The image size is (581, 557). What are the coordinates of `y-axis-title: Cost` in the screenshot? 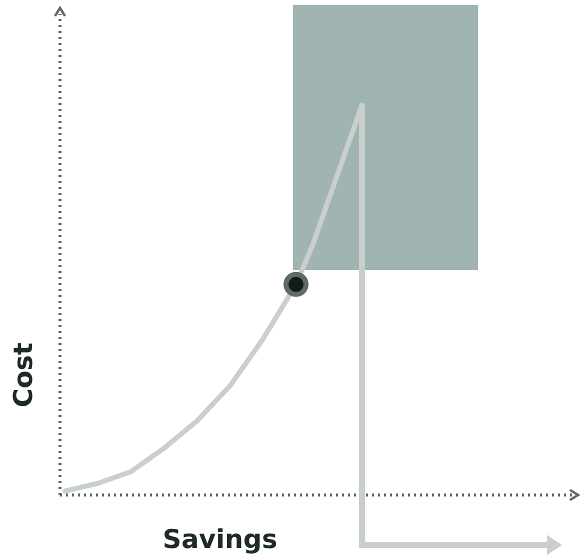 It's located at (24, 375).